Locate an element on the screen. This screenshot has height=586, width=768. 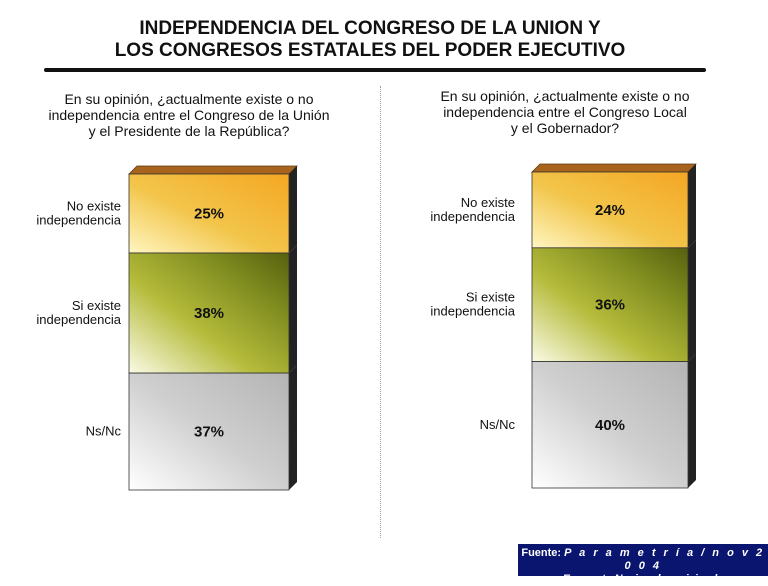
right-question-line-2: independencia entre el Congreso Local is located at coordinates (565, 112).